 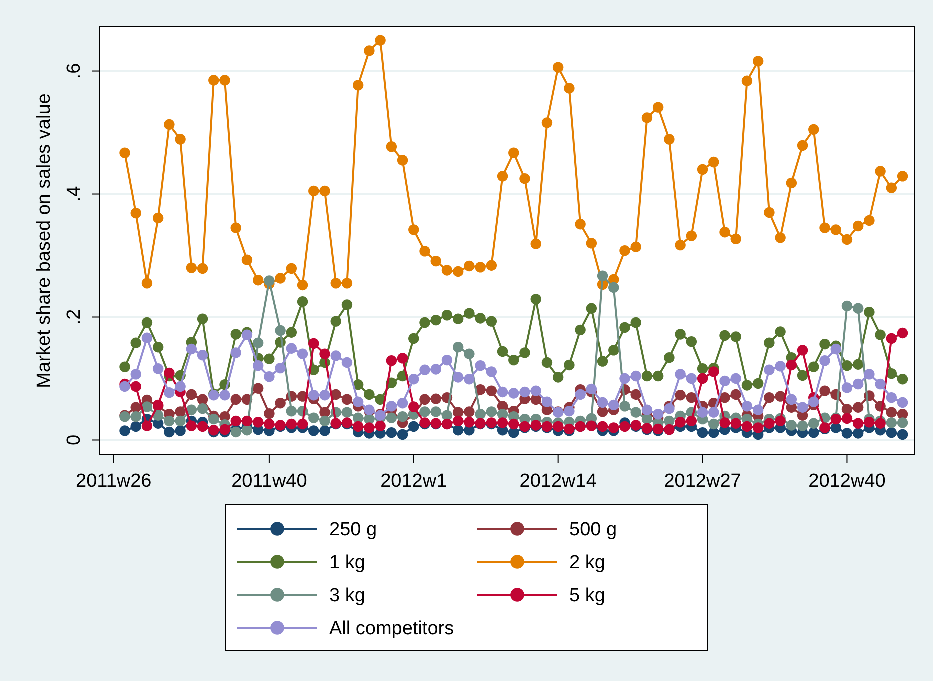 What do you see at coordinates (74, 194) in the screenshot?
I see `y-tick-label: .4` at bounding box center [74, 194].